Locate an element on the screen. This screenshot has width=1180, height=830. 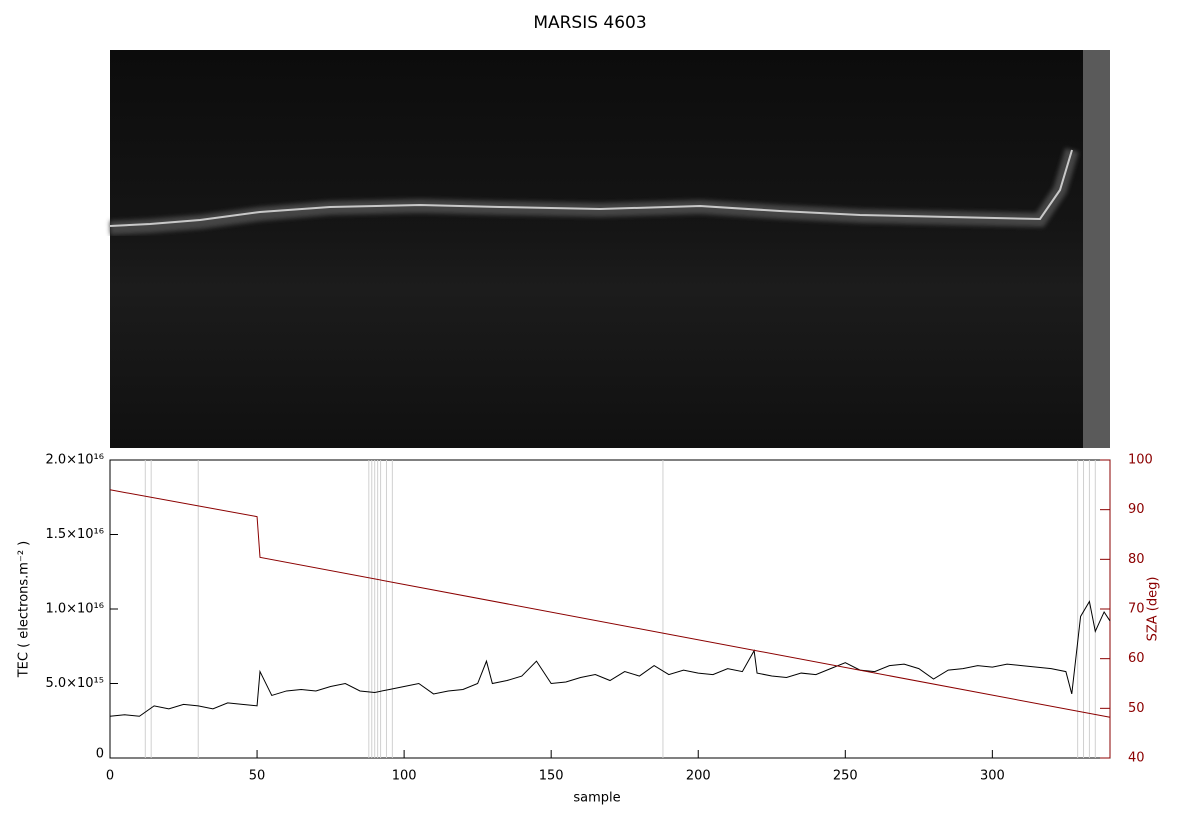
radargram-strip is located at coordinates (1096, 249).